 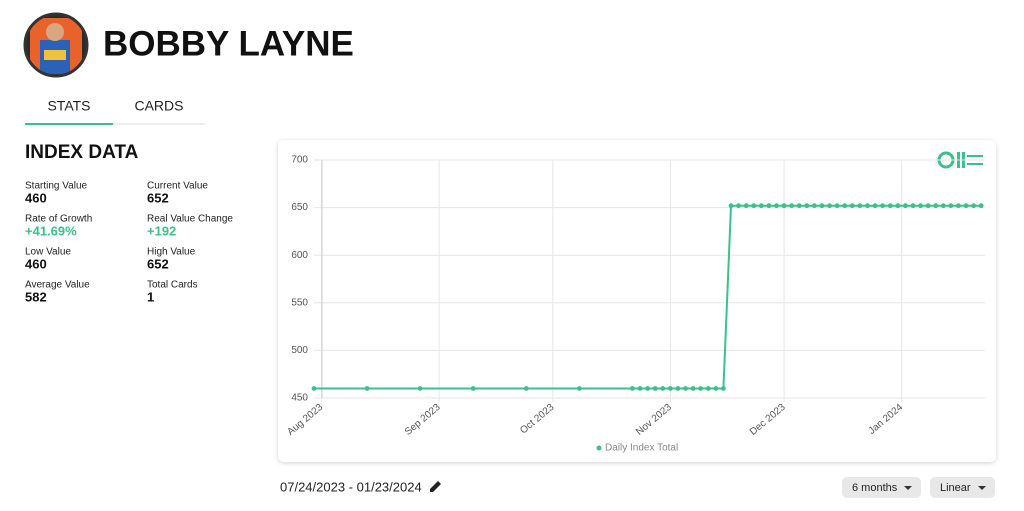 I want to click on date-range: 07/24/2023 - 01/23/2024, so click(x=351, y=486).